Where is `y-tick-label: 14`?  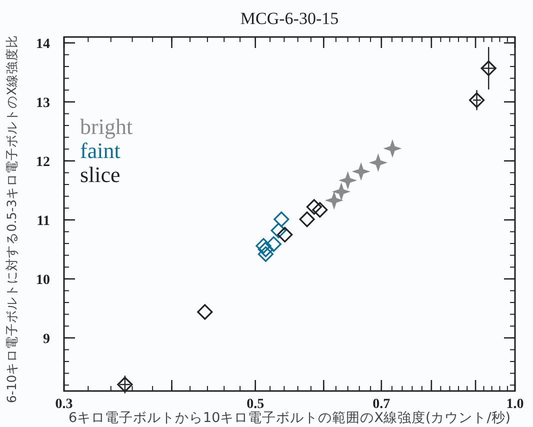
y-tick-label: 14 is located at coordinates (43, 44).